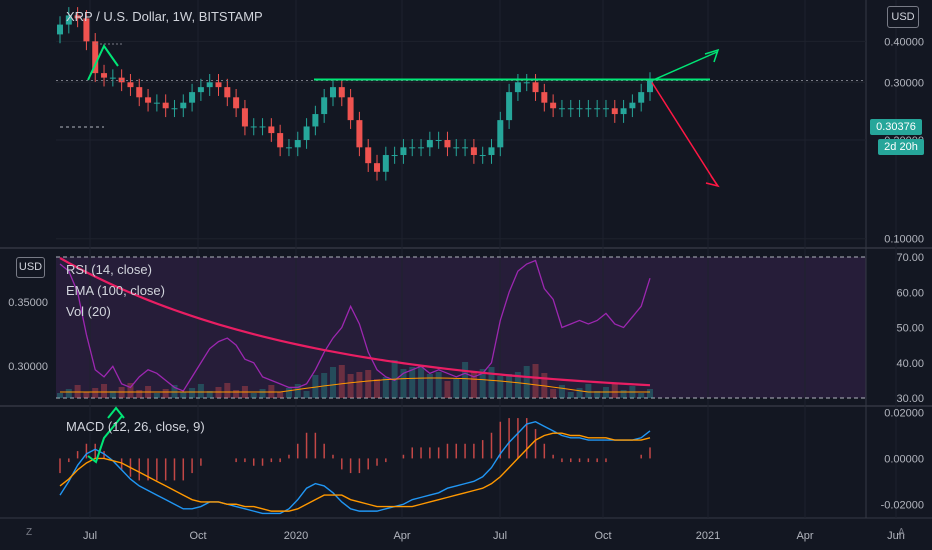  What do you see at coordinates (804, 536) in the screenshot?
I see `x-tick-label: Apr` at bounding box center [804, 536].